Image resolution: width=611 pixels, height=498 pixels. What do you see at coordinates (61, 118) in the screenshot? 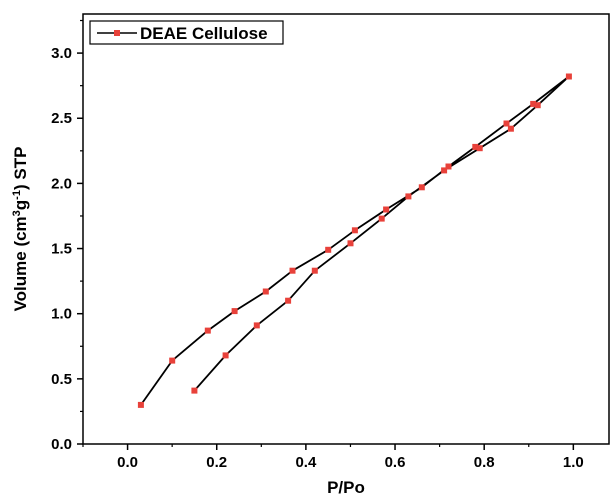
I see `y-tick-label: 2.5` at bounding box center [61, 118].